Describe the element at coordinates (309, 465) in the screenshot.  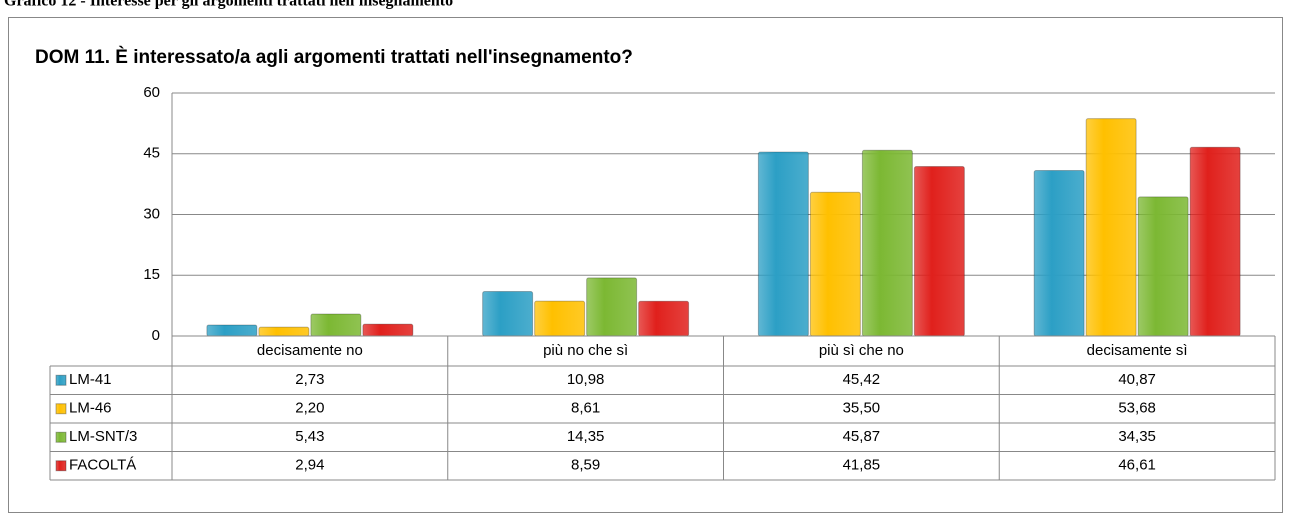
I see `table-value: 2,94` at that location.